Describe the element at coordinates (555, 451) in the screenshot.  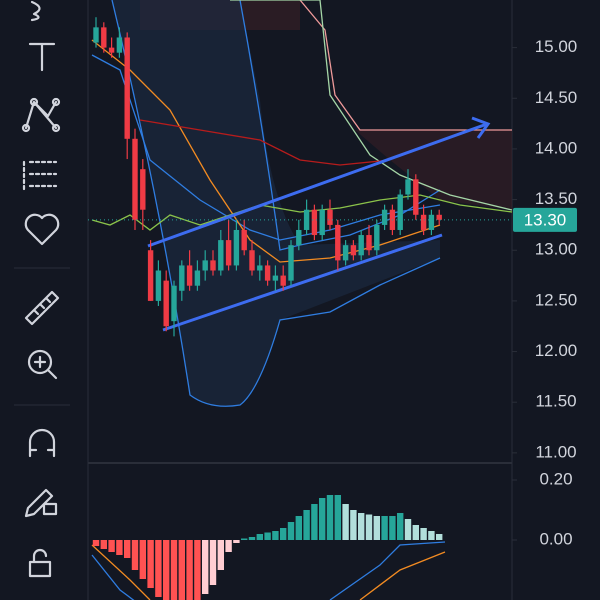
I see `y-tick-label: 11.00` at that location.